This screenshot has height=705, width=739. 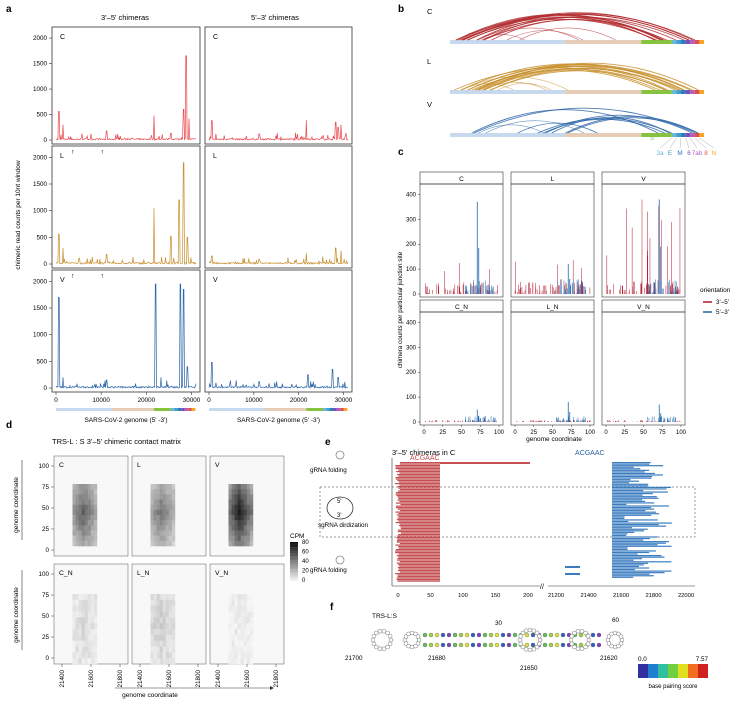 What do you see at coordinates (643, 307) in the screenshot?
I see `c-facet-label: V_N` at bounding box center [643, 307].